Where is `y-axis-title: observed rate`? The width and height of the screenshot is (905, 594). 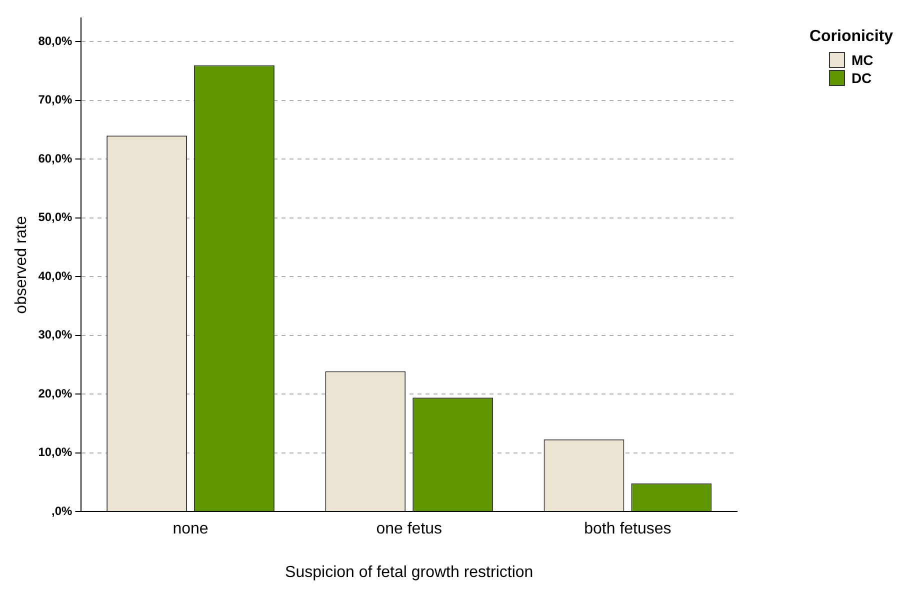 y-axis-title: observed rate is located at coordinates (21, 265).